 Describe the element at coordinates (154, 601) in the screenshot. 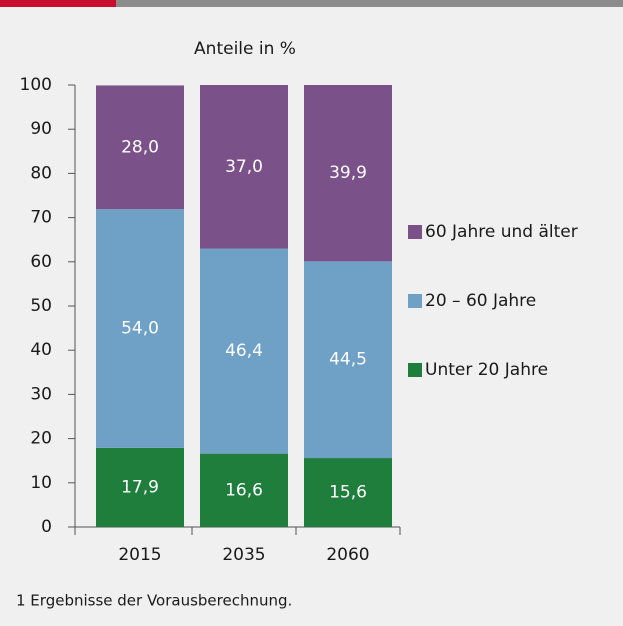

I see `footnote: 1 Ergebnisse der Vorausberechnung.` at that location.